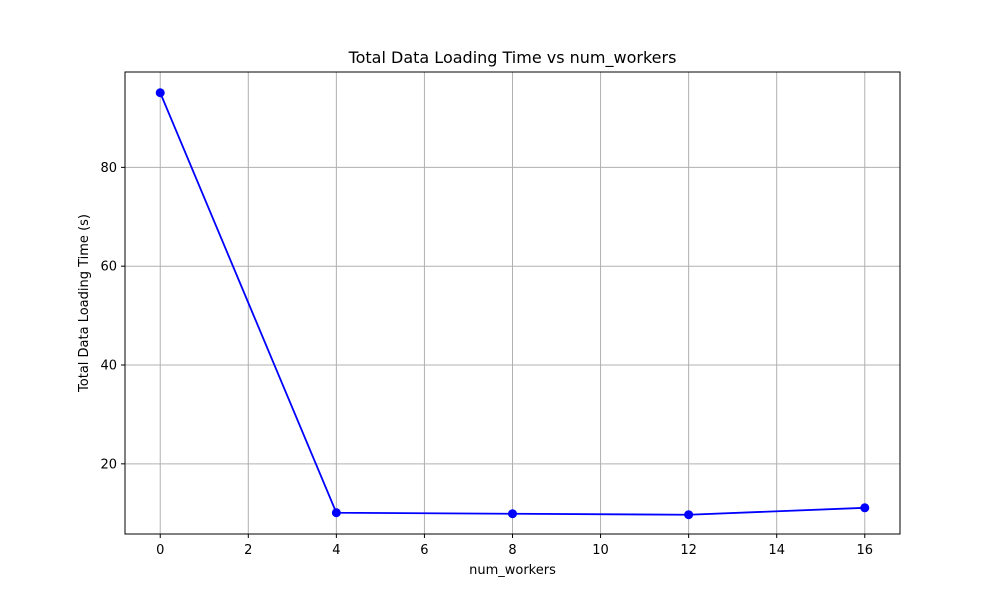  I want to click on y-tick-label: 80, so click(108, 168).